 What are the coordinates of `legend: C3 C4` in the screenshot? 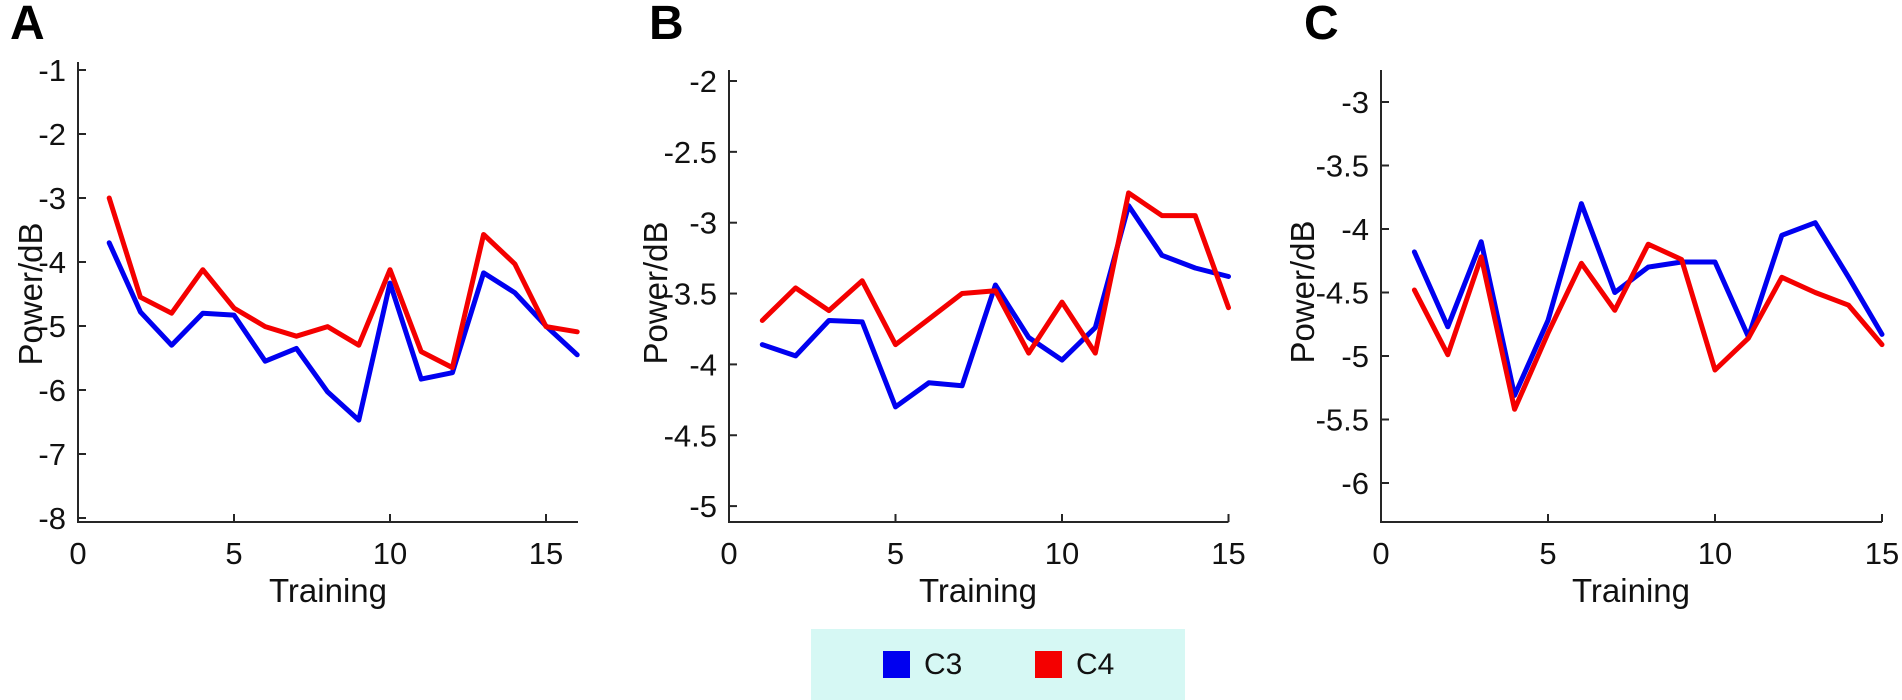 It's located at (998, 664).